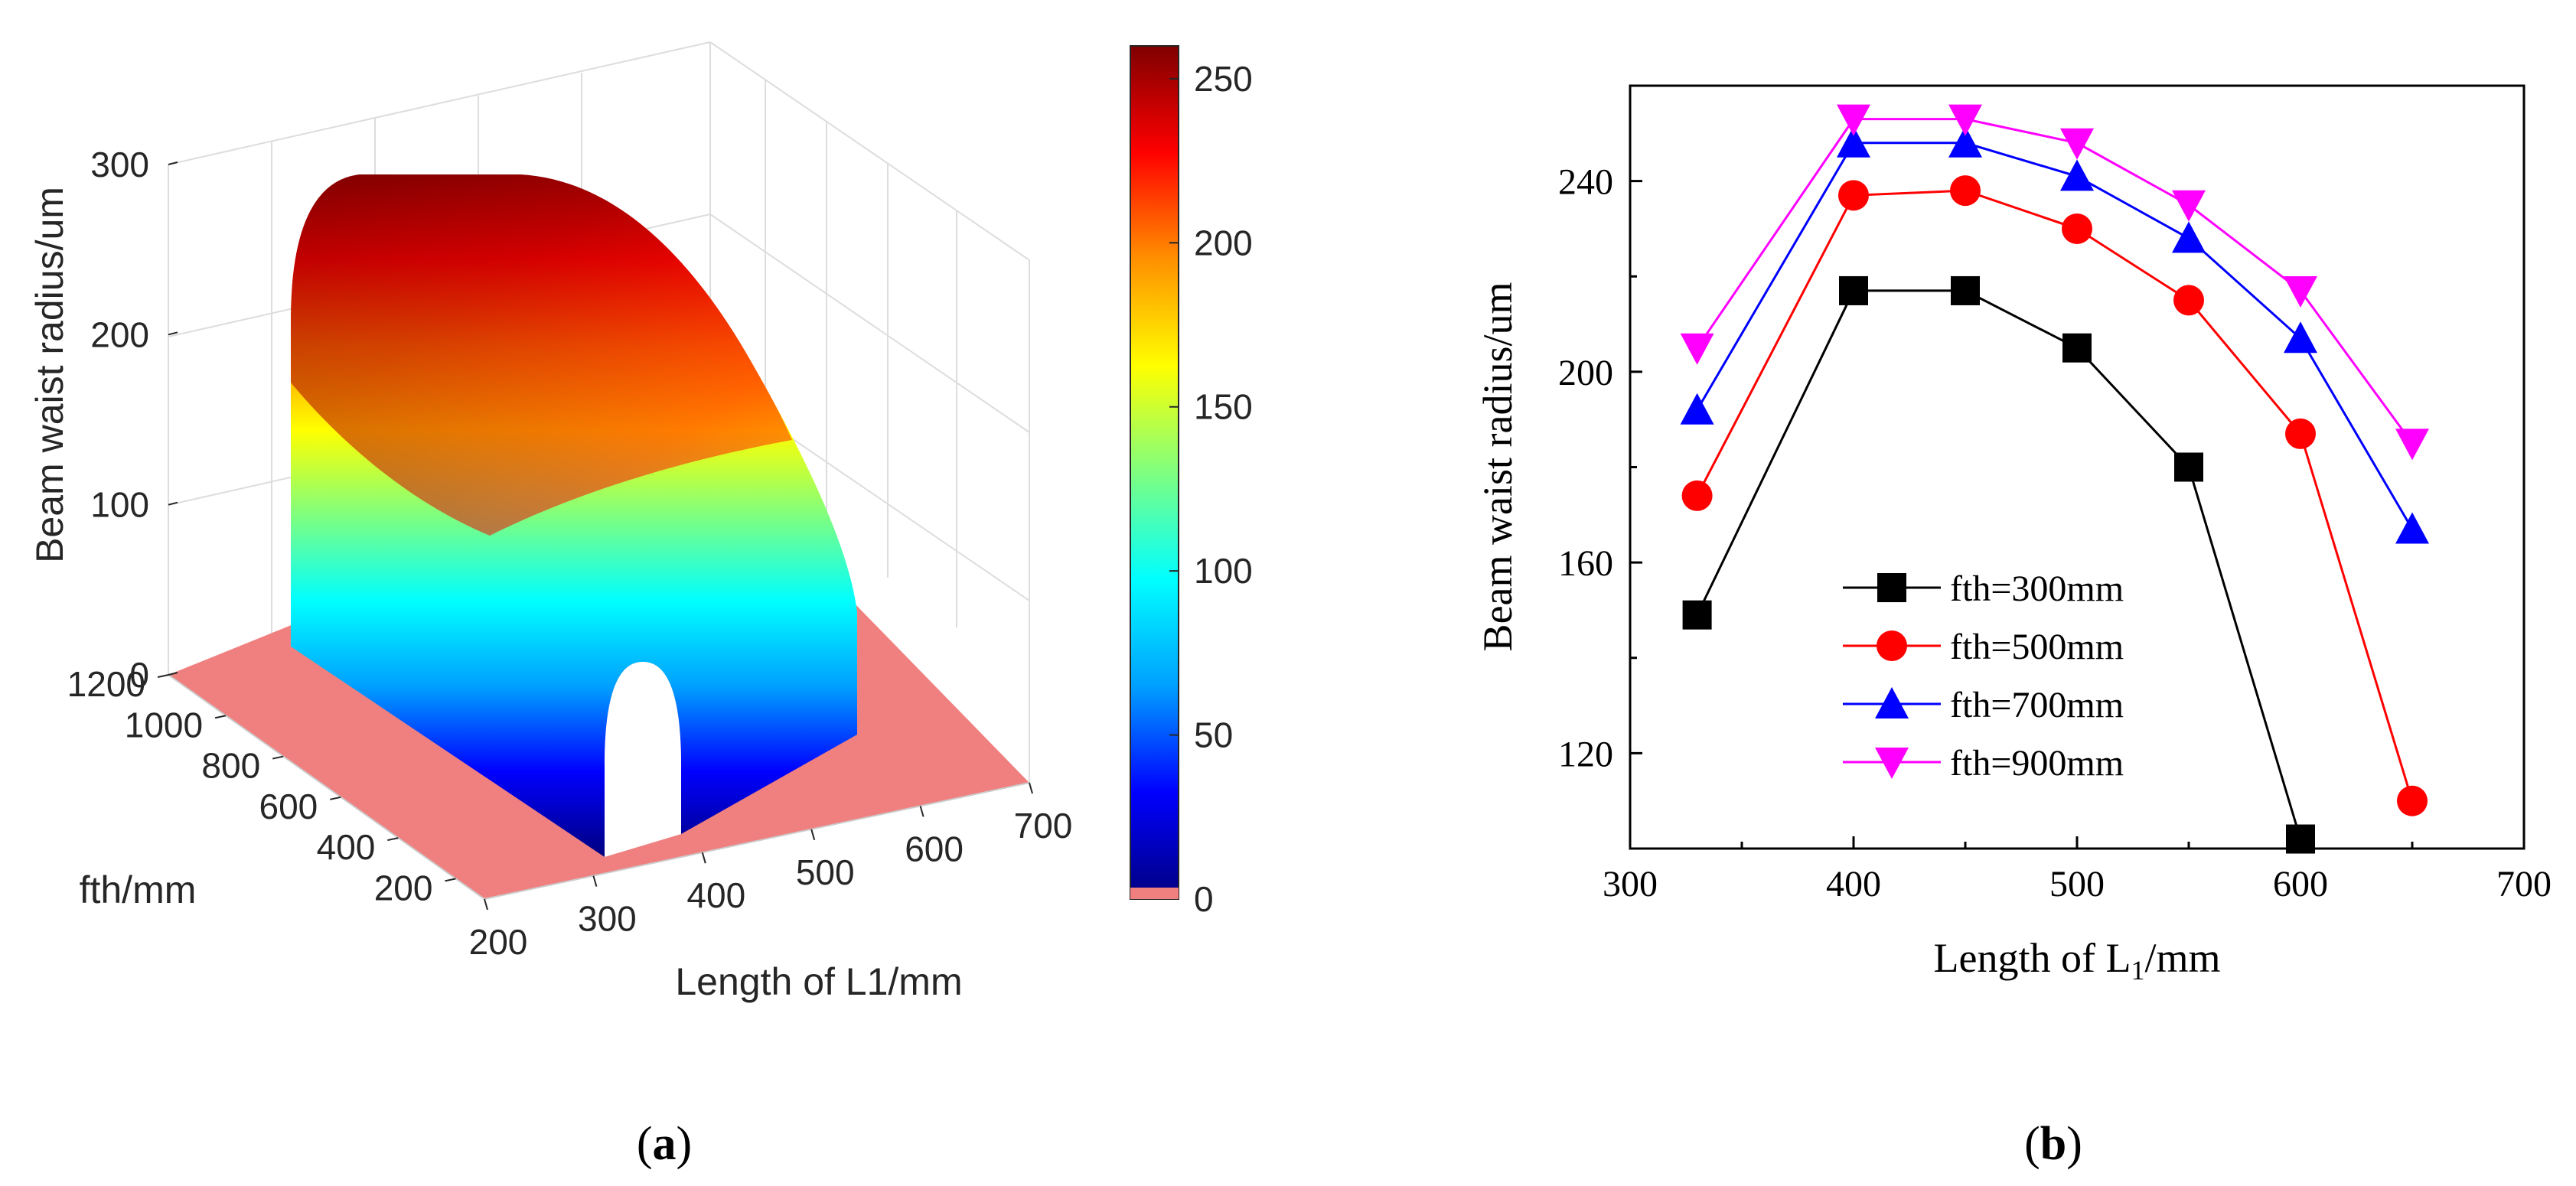  I want to click on x-tick-label: 300, so click(1630, 884).